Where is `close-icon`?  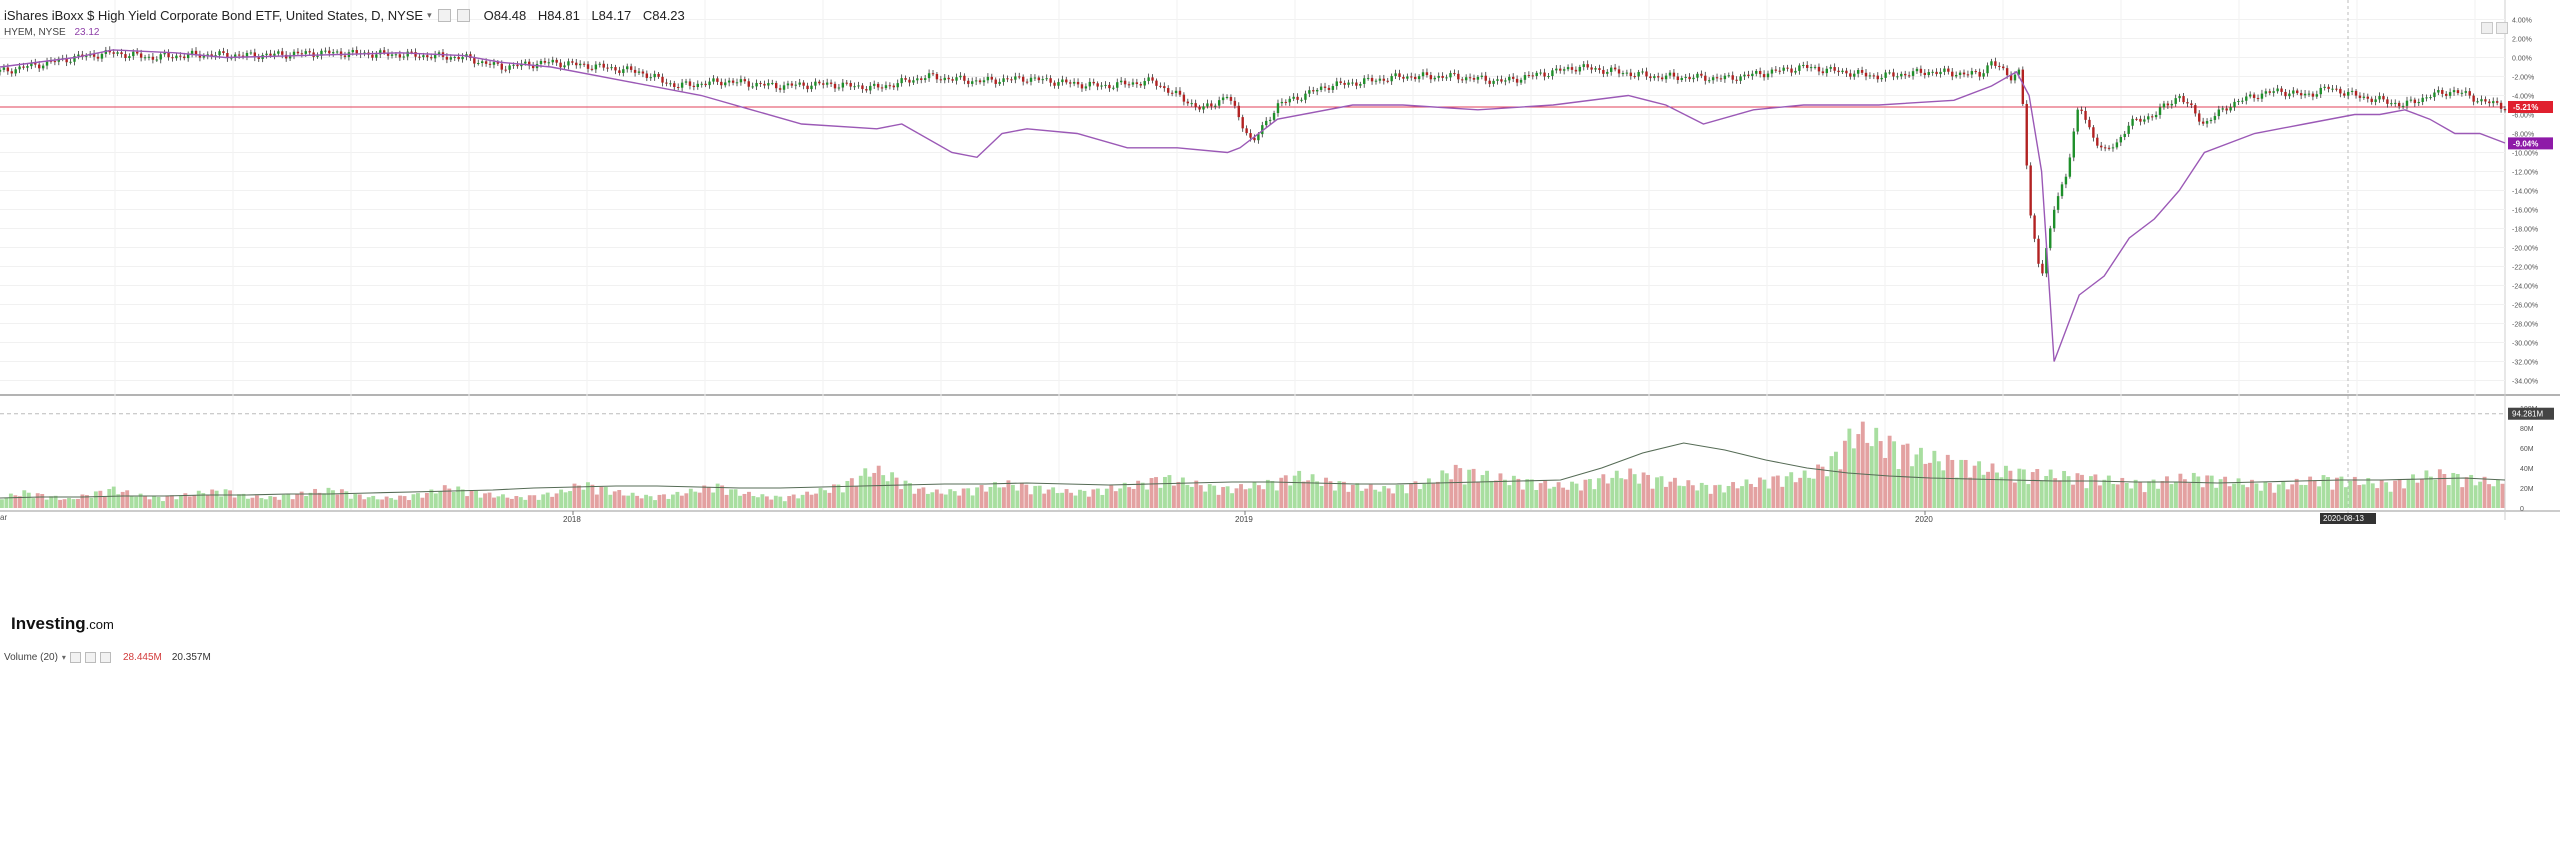
close-icon is located at coordinates (105, 657).